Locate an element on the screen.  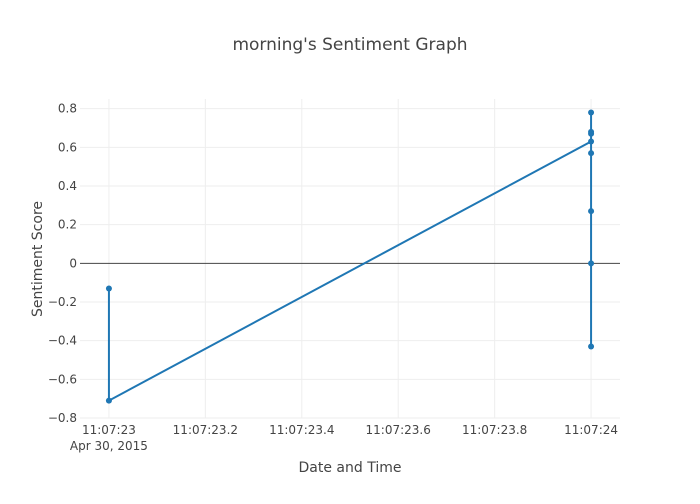
y-tick-label: 0.8 is located at coordinates (67, 109).